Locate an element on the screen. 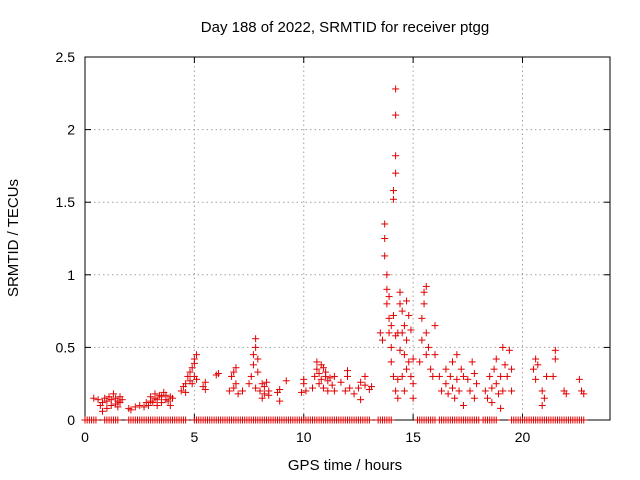  y-tick-label: 2 is located at coordinates (71, 130).